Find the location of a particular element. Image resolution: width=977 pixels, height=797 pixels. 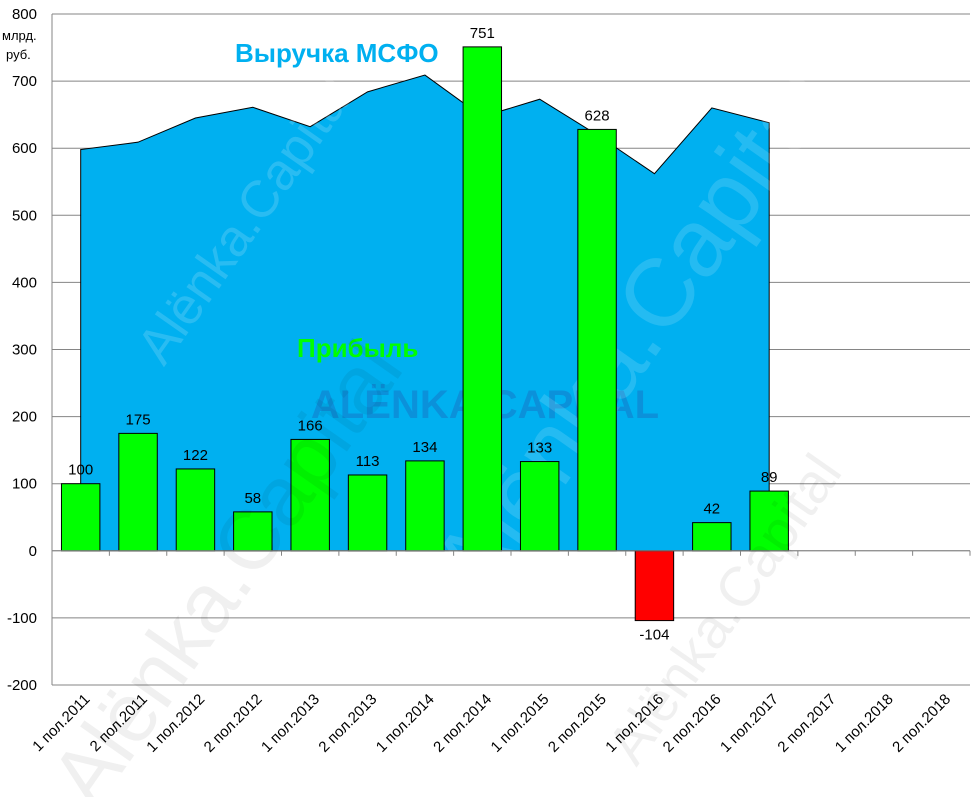

x-tick-label: 2 пол.2014 is located at coordinates (462, 723).